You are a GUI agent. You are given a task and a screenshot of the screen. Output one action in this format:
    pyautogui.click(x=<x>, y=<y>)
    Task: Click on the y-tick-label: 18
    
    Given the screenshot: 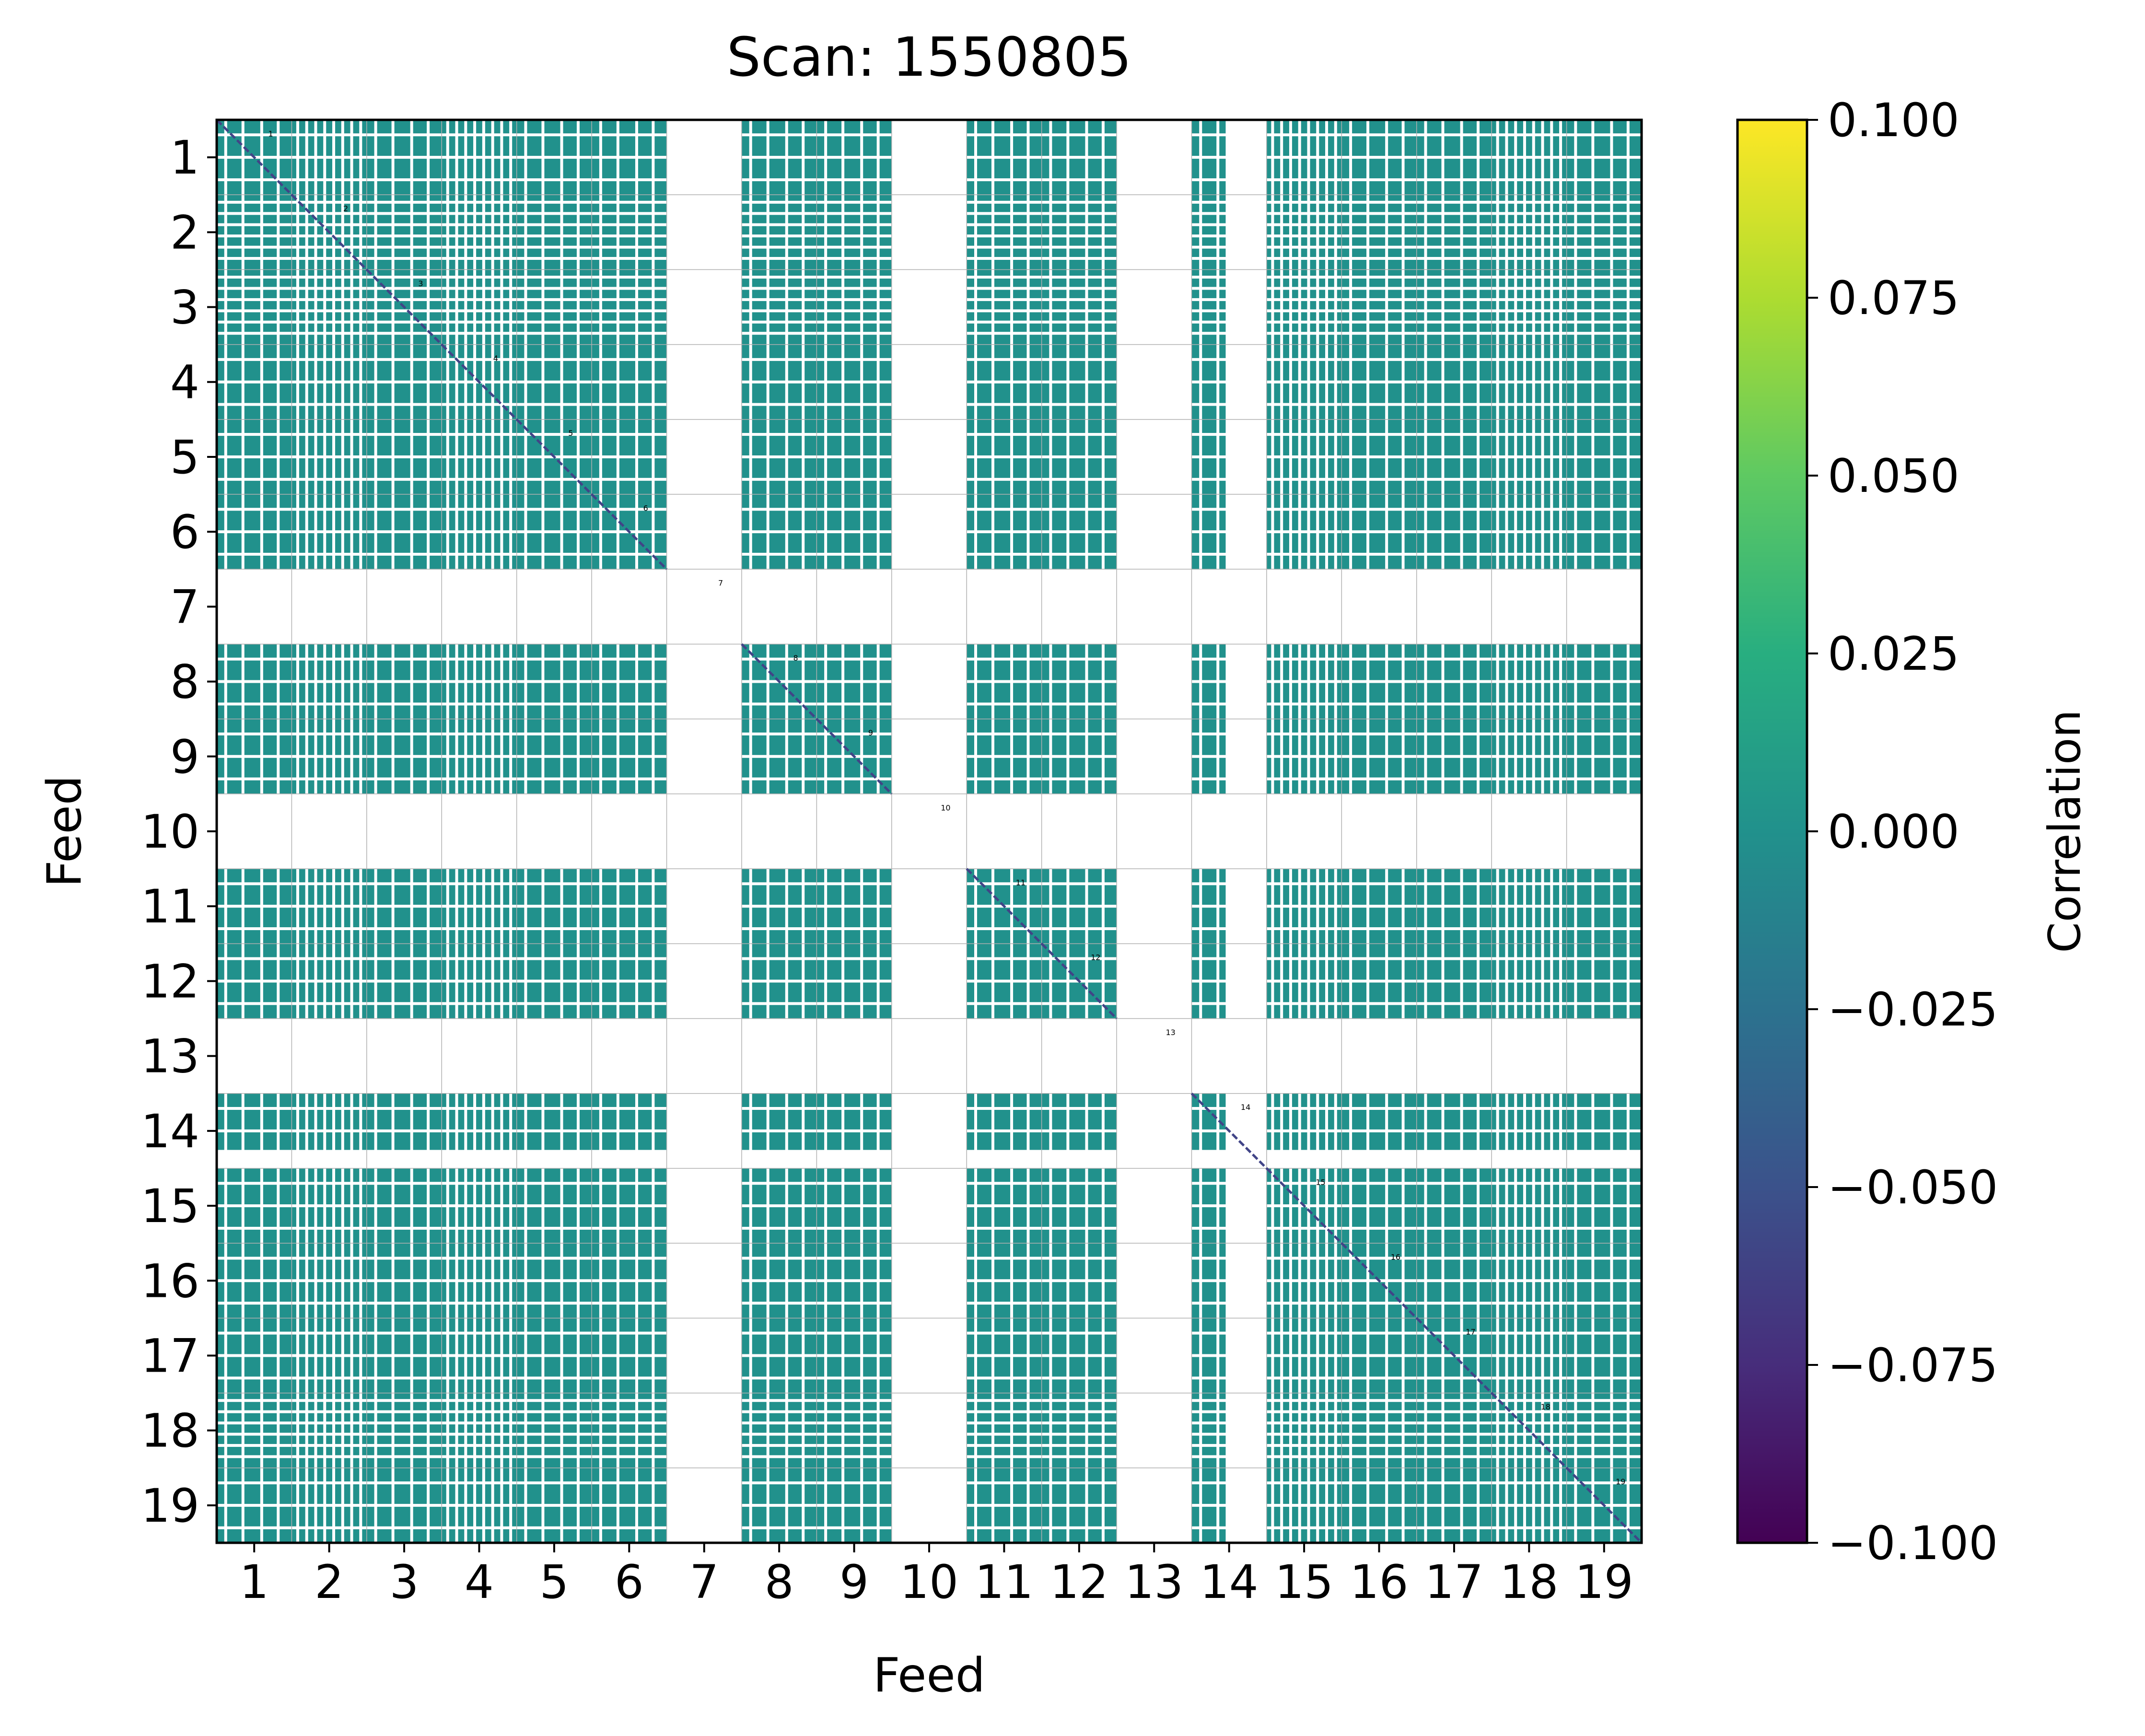 What is the action you would take?
    pyautogui.click(x=170, y=1431)
    